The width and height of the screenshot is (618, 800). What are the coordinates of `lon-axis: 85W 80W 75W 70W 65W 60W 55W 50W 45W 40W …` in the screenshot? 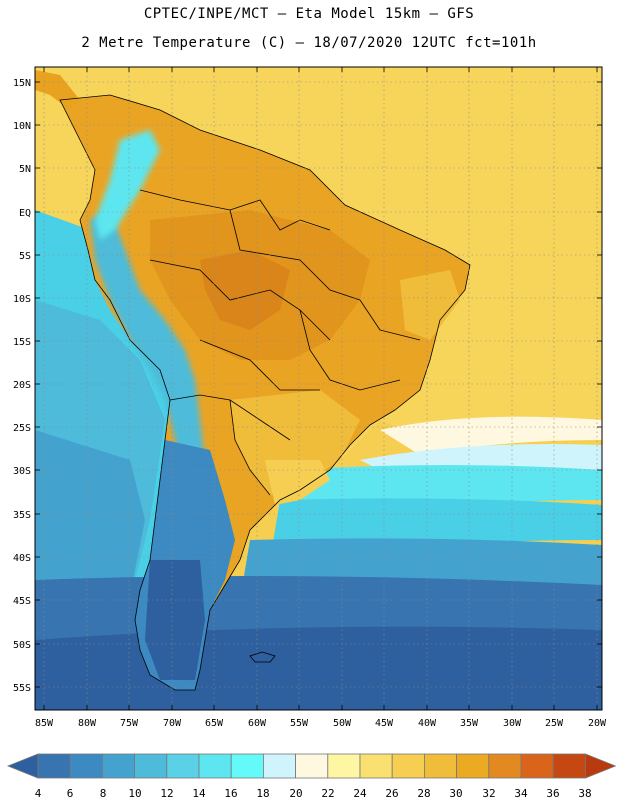 It's located at (321, 723).